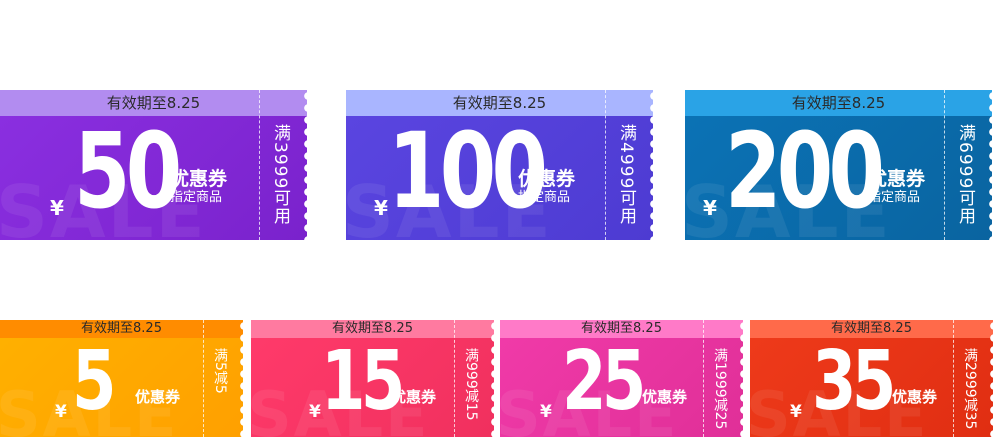  Describe the element at coordinates (720, 389) in the screenshot. I see `coupon-condition: 满1999减25` at that location.